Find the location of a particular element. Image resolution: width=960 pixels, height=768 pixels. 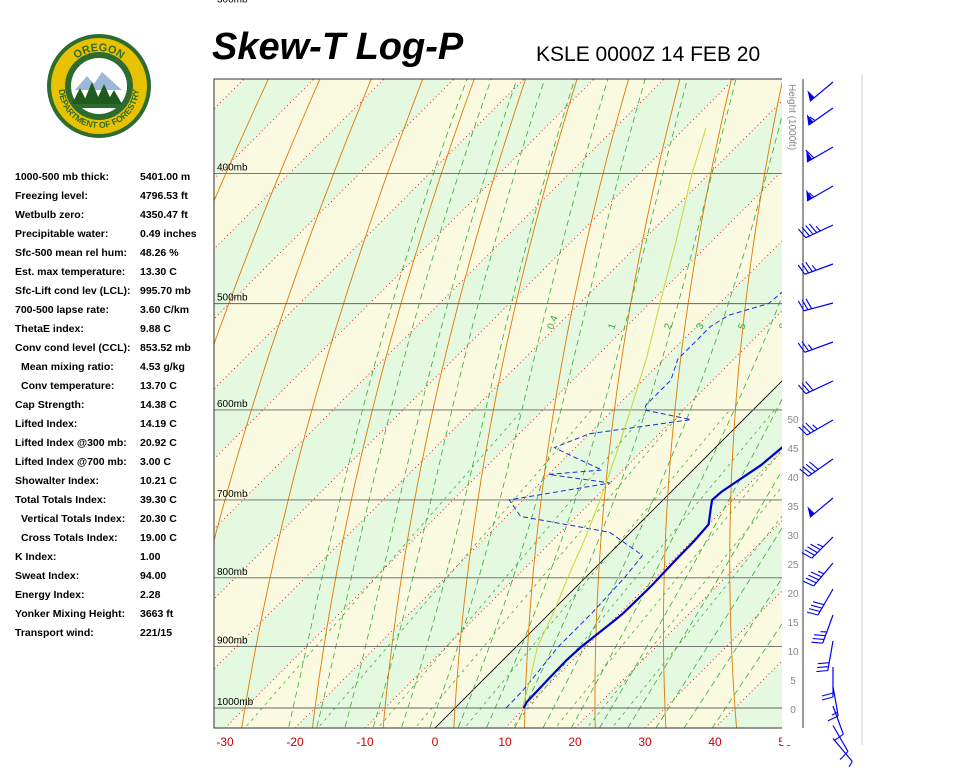

height-tick-label: 35 is located at coordinates (793, 507).